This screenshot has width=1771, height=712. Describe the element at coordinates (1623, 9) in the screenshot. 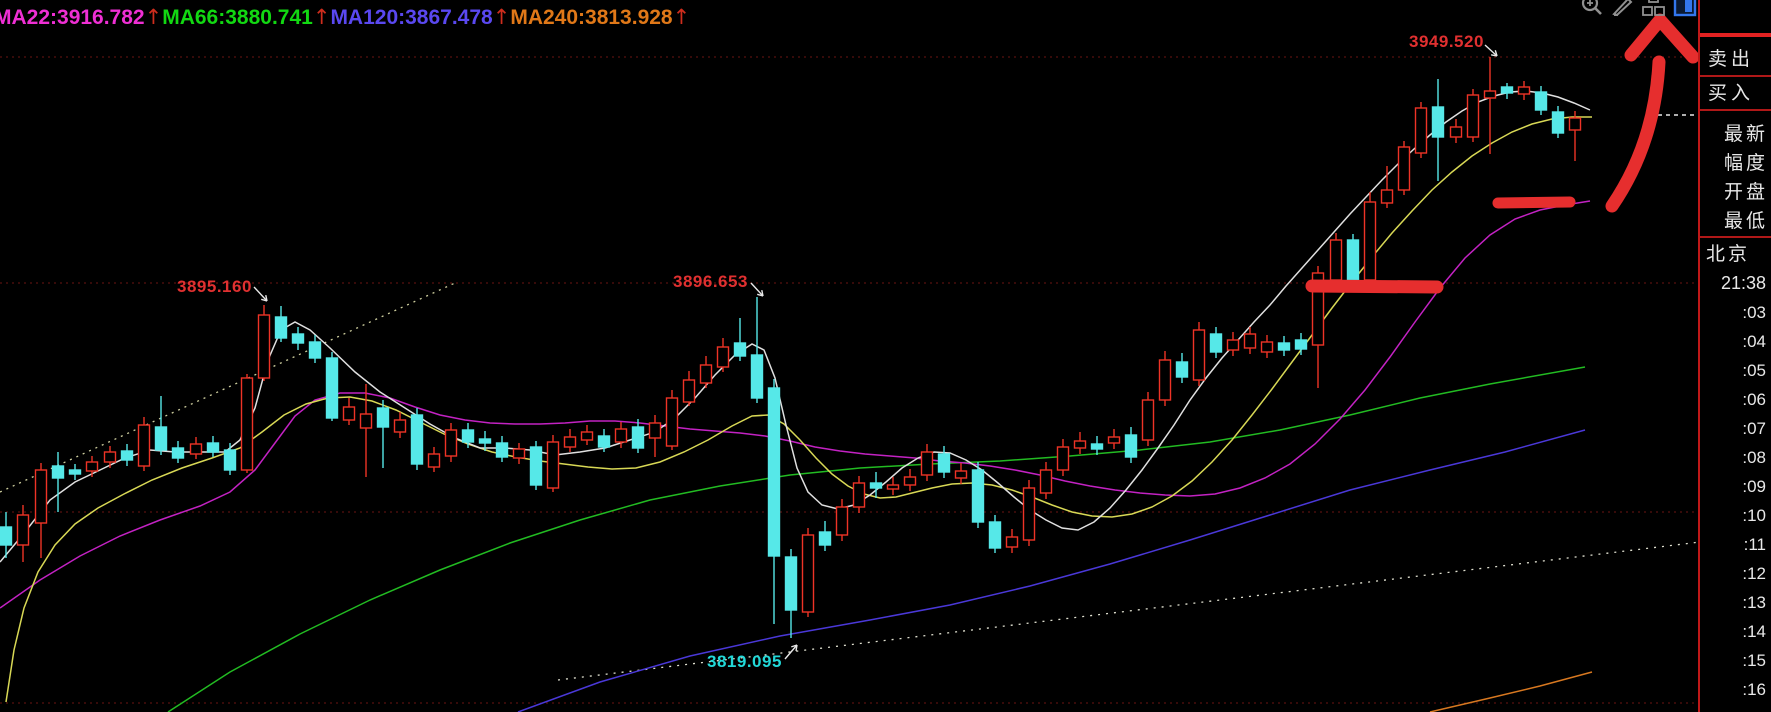

I see `draw-icon` at that location.